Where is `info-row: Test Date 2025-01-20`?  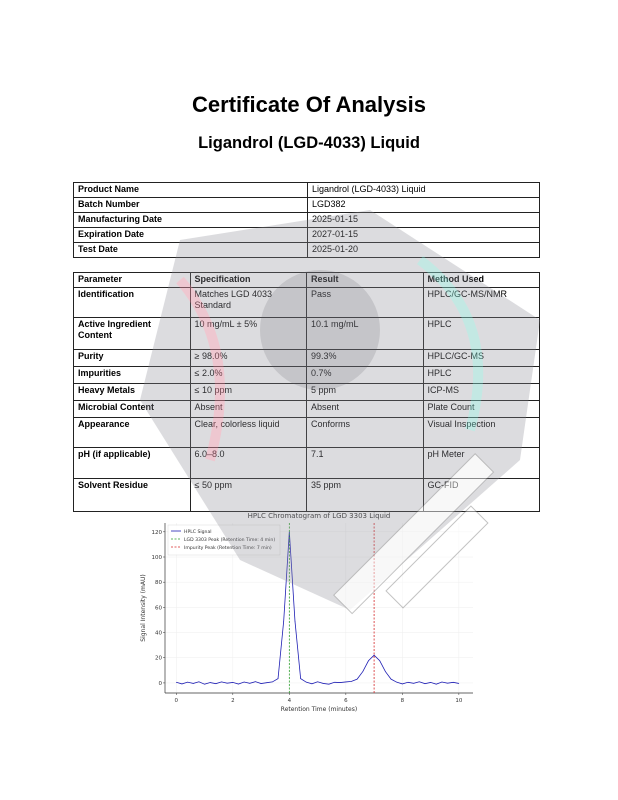
info-row: Test Date 2025-01-20 is located at coordinates (306, 250).